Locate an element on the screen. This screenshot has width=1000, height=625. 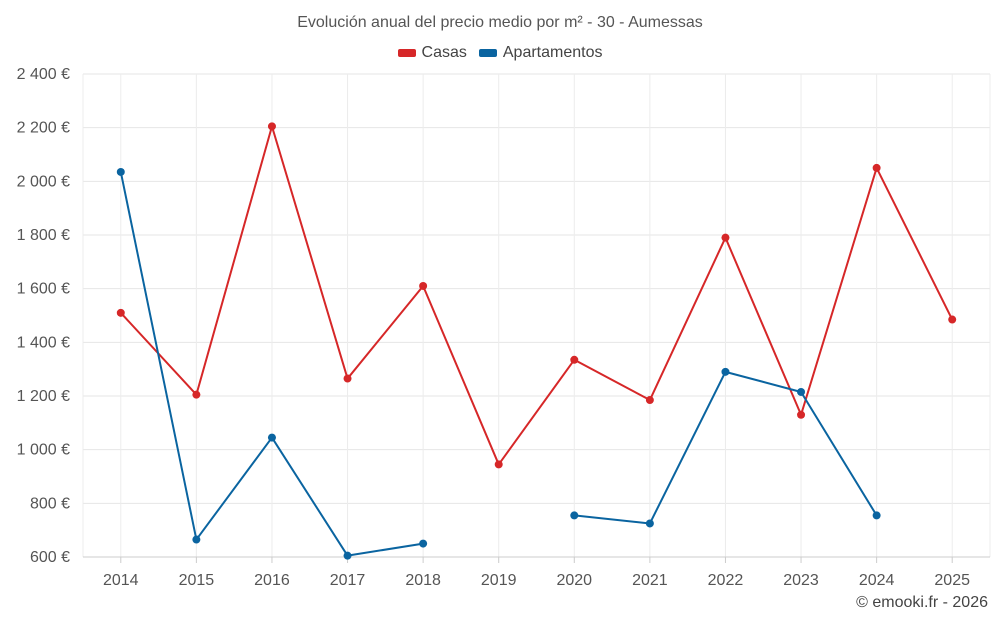
y-tick-label: 600 € is located at coordinates (50, 557).